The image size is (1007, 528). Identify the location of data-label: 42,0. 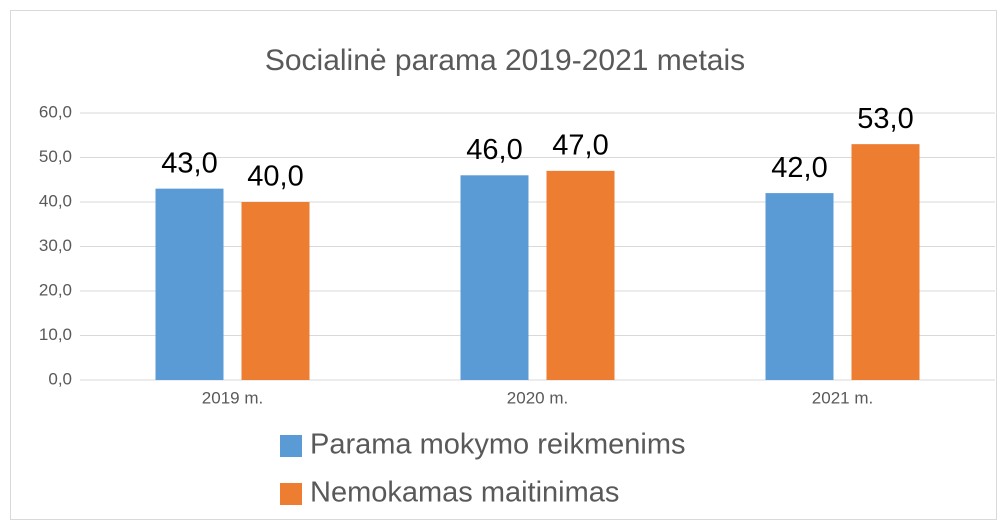
(799, 168).